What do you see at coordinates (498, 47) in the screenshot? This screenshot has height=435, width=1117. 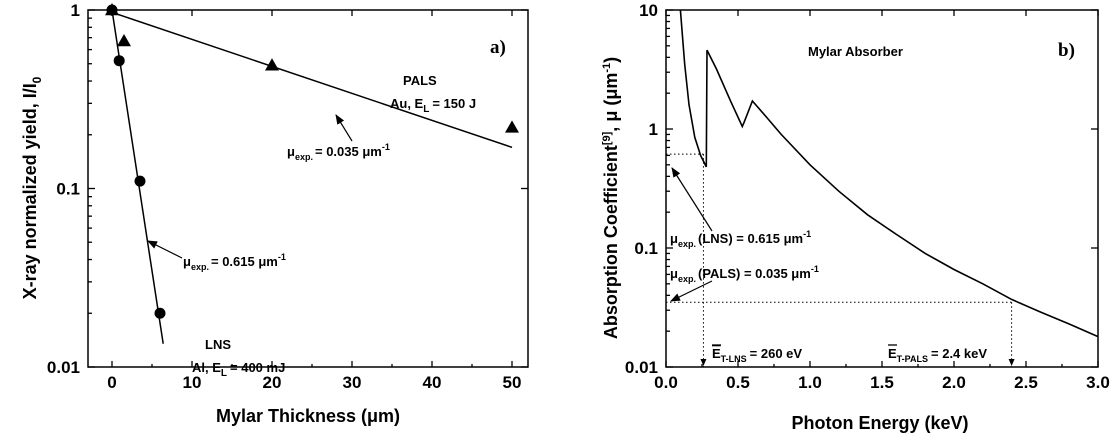 I see `panel-a-tag: a)` at bounding box center [498, 47].